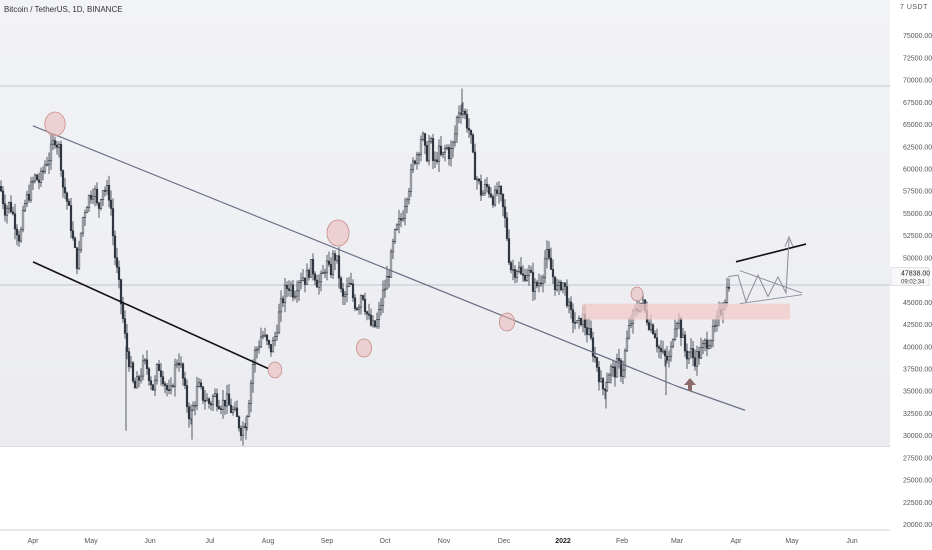  What do you see at coordinates (637, 294) in the screenshot?
I see `touch-point-circle` at bounding box center [637, 294].